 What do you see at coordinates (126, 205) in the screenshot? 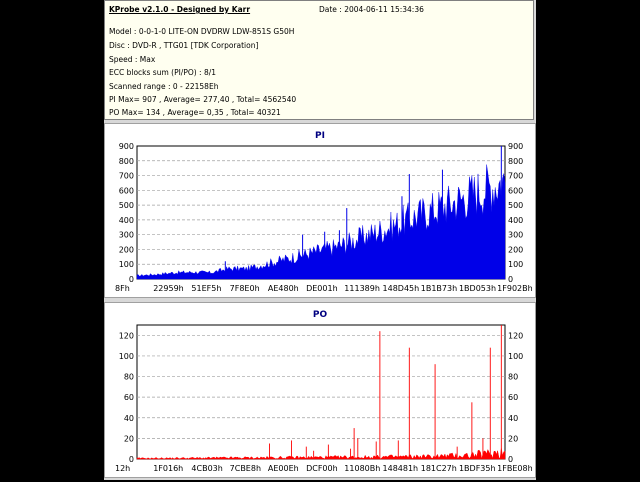
I see `y-tick-label-left: 500` at bounding box center [126, 205].